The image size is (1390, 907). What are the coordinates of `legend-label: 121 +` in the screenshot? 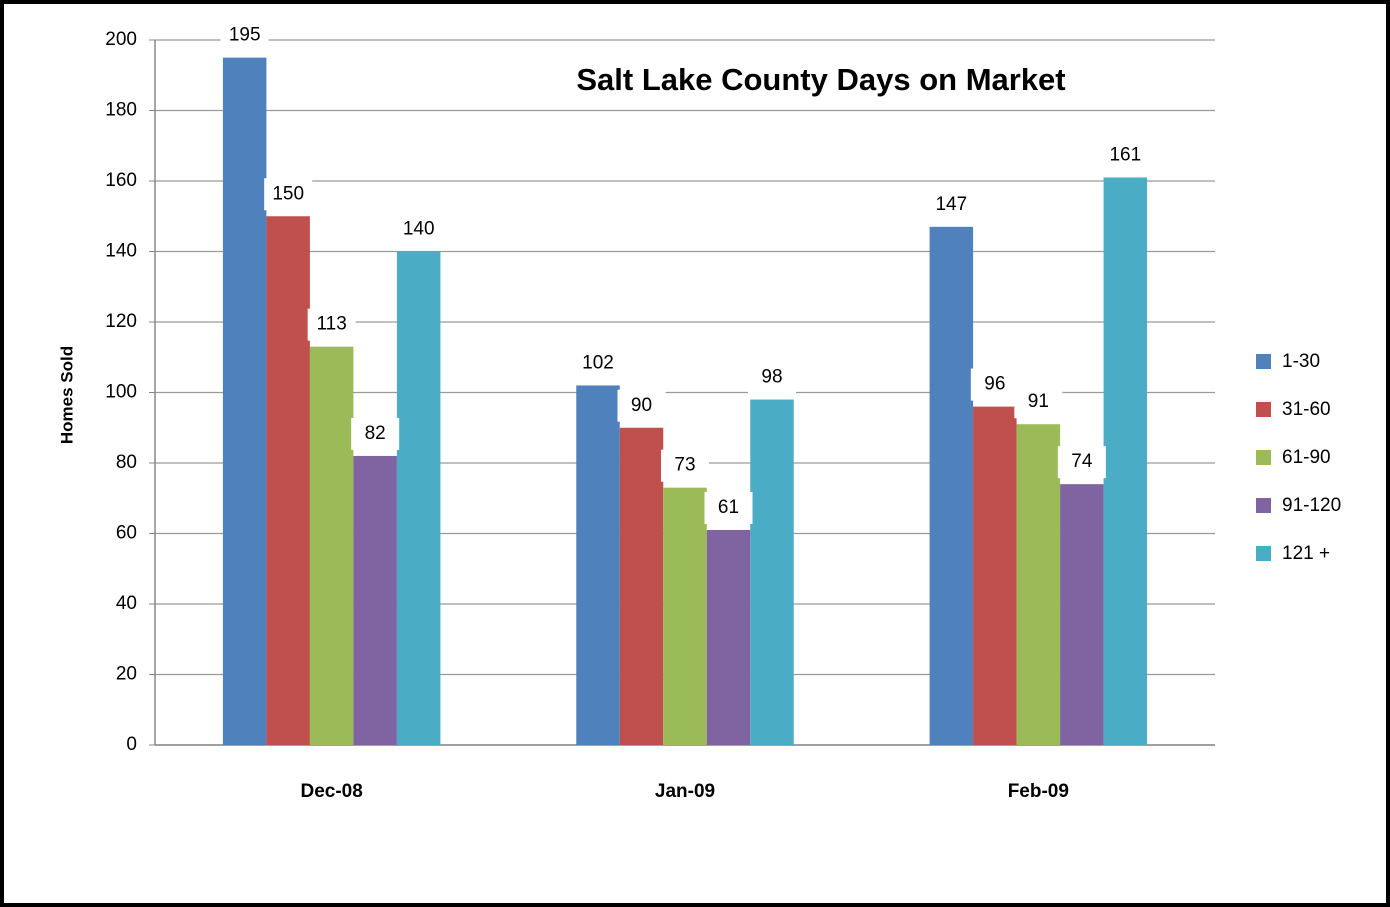 It's located at (1306, 553).